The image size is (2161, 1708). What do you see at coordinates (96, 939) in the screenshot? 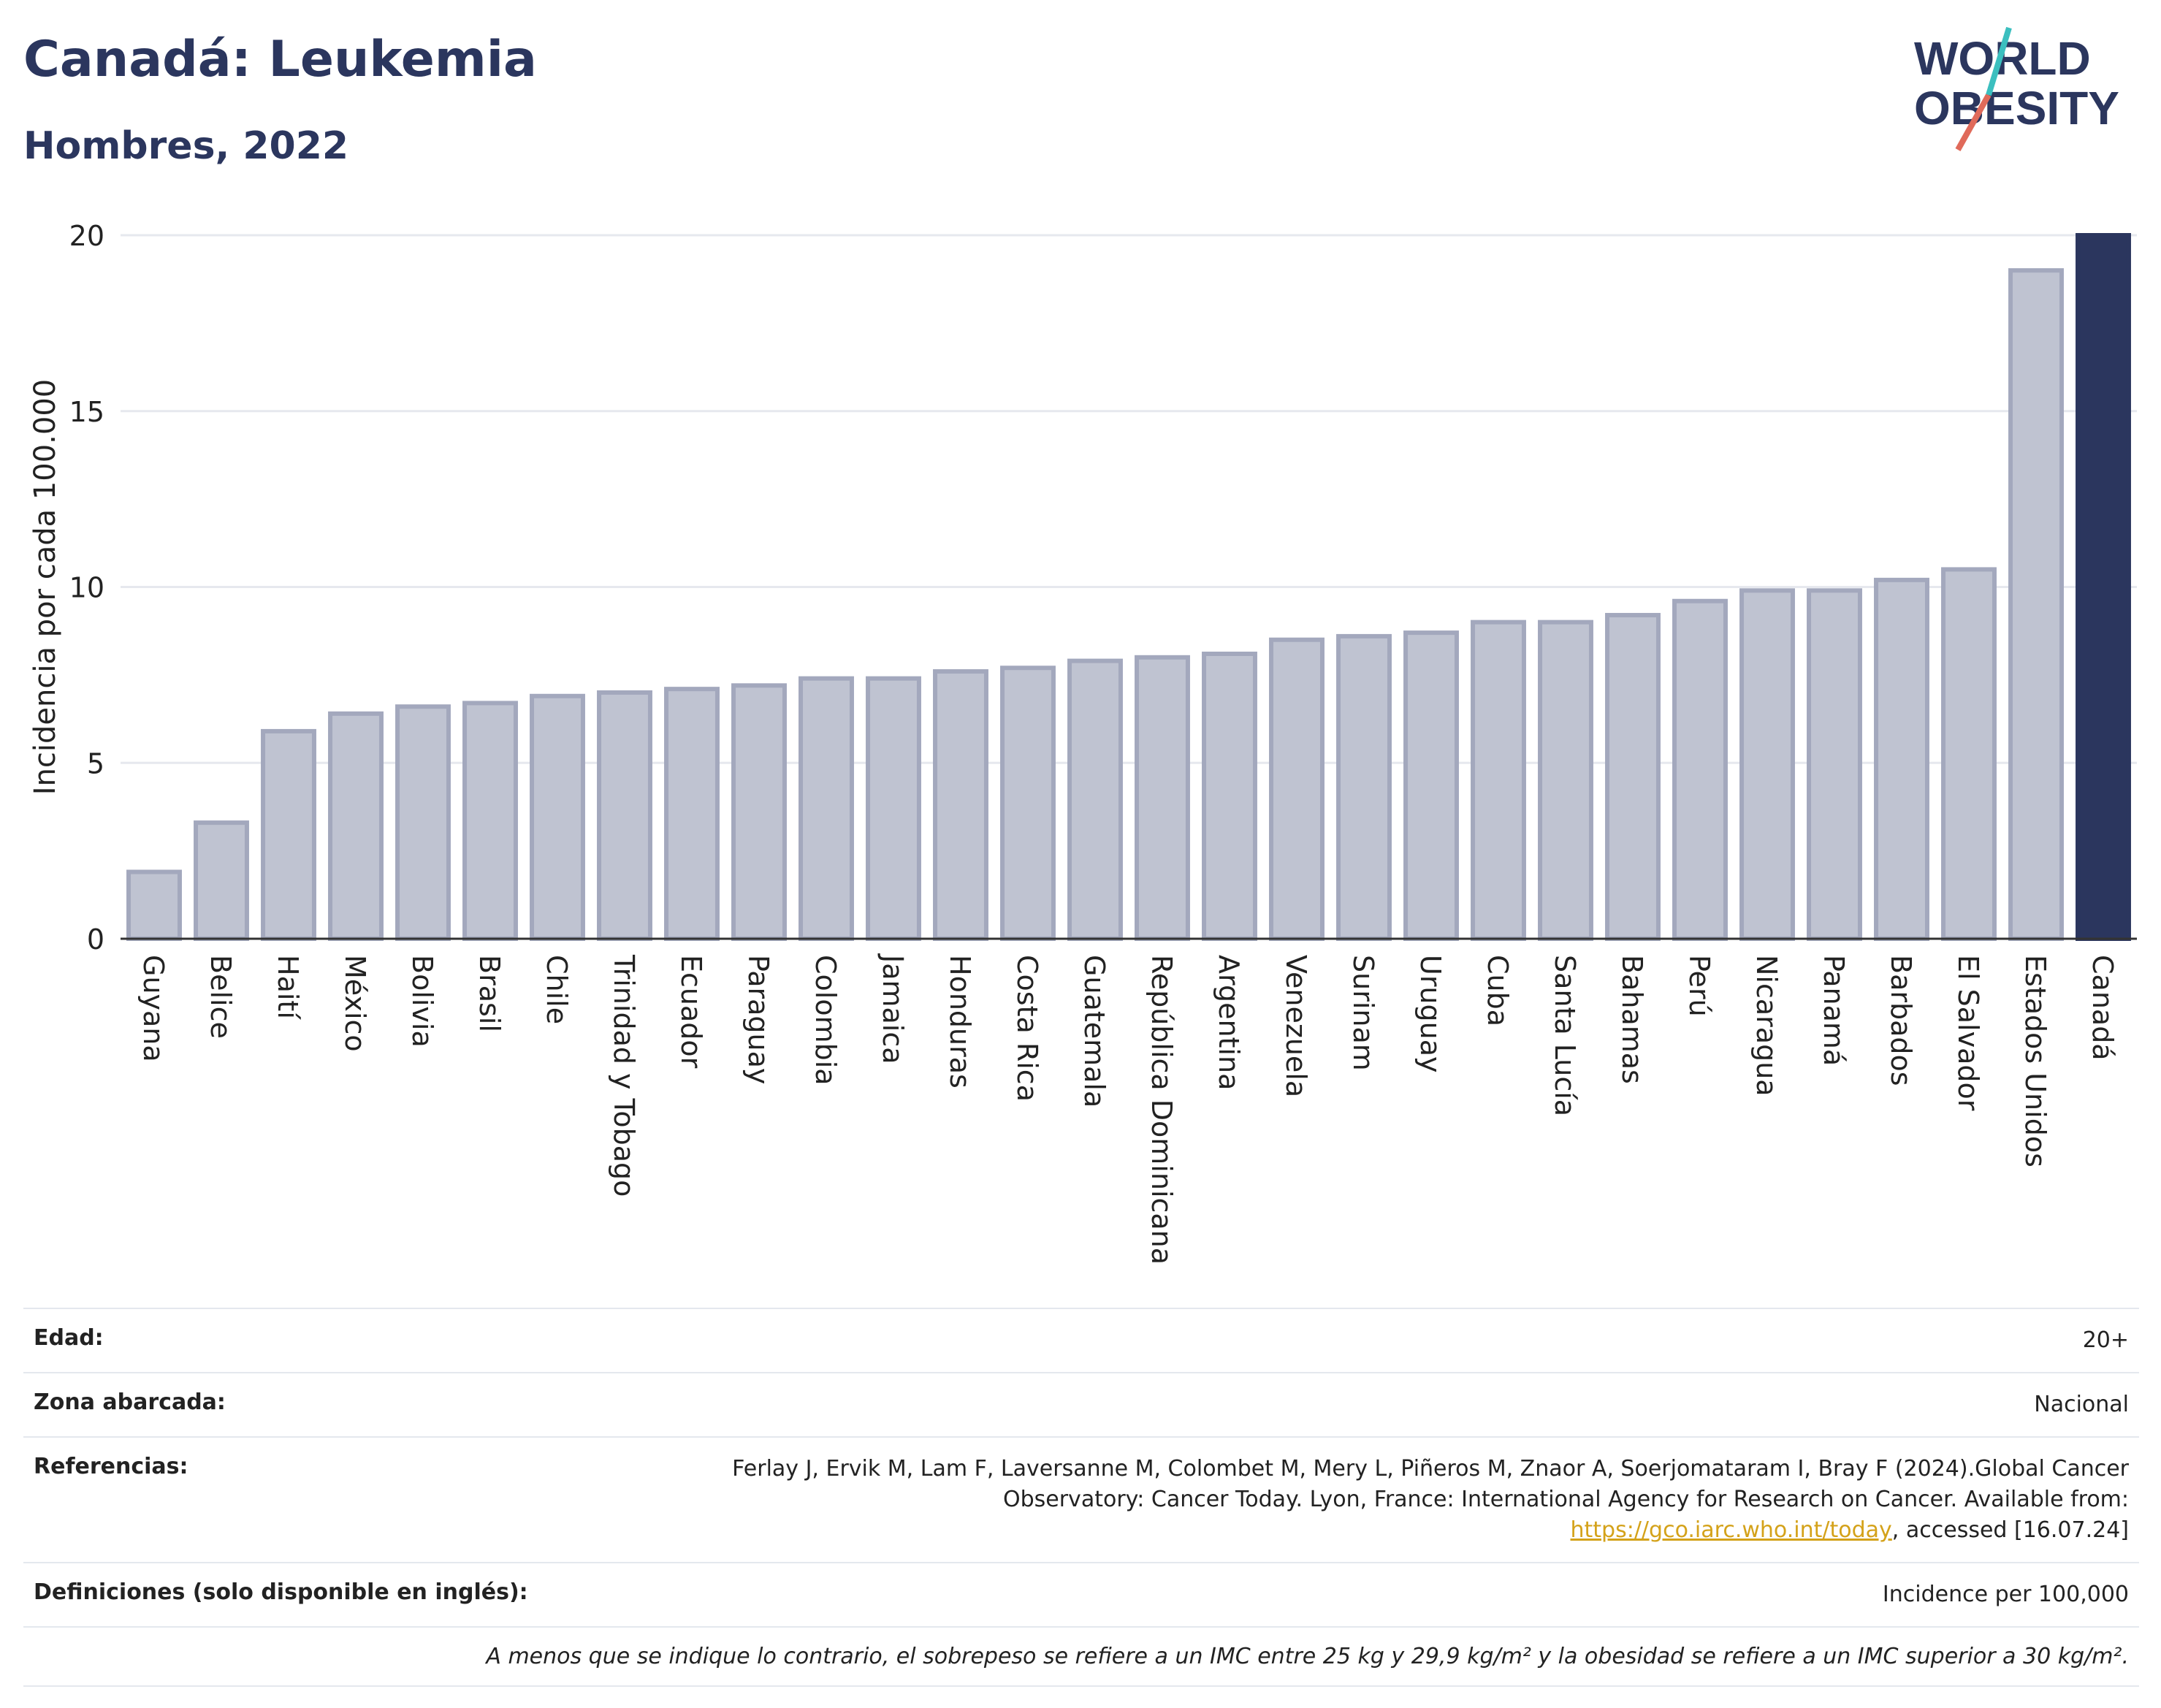
I see `y-tick-label: 0` at bounding box center [96, 939].